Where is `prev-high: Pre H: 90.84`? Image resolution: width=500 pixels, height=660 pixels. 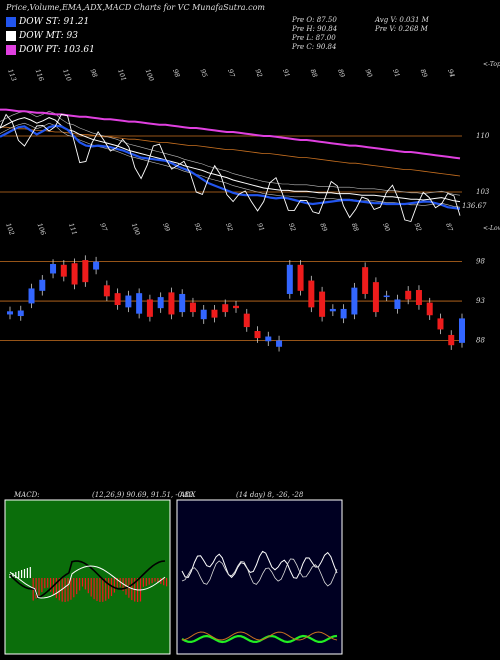
prev-high: Pre H: 90.84 is located at coordinates (315, 29).